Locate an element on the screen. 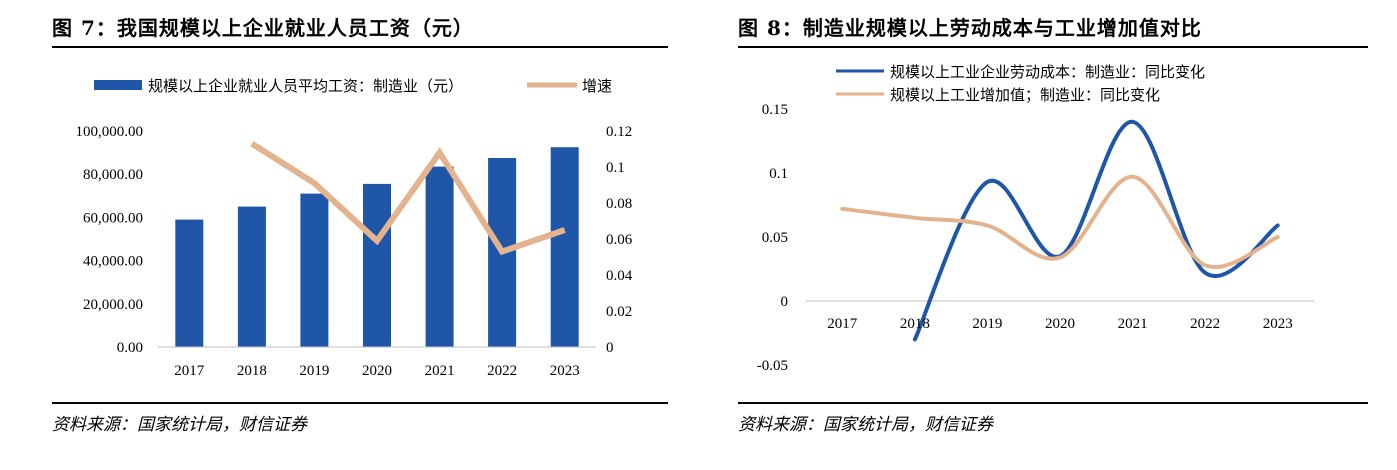 Image resolution: width=1397 pixels, height=470 pixels. left-y-tick: 80,000.00 is located at coordinates (113, 175).